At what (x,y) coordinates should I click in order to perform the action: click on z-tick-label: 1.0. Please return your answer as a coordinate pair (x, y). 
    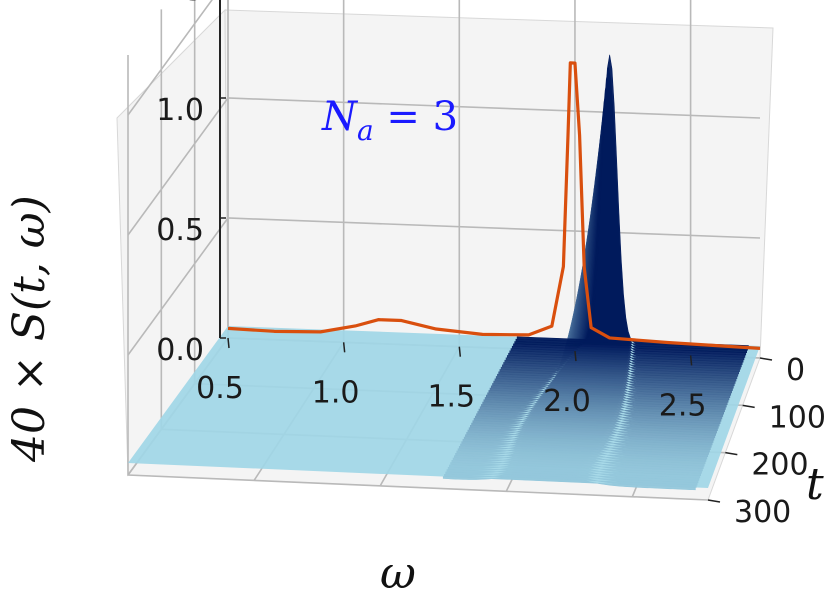
    Looking at the image, I should click on (180, 110).